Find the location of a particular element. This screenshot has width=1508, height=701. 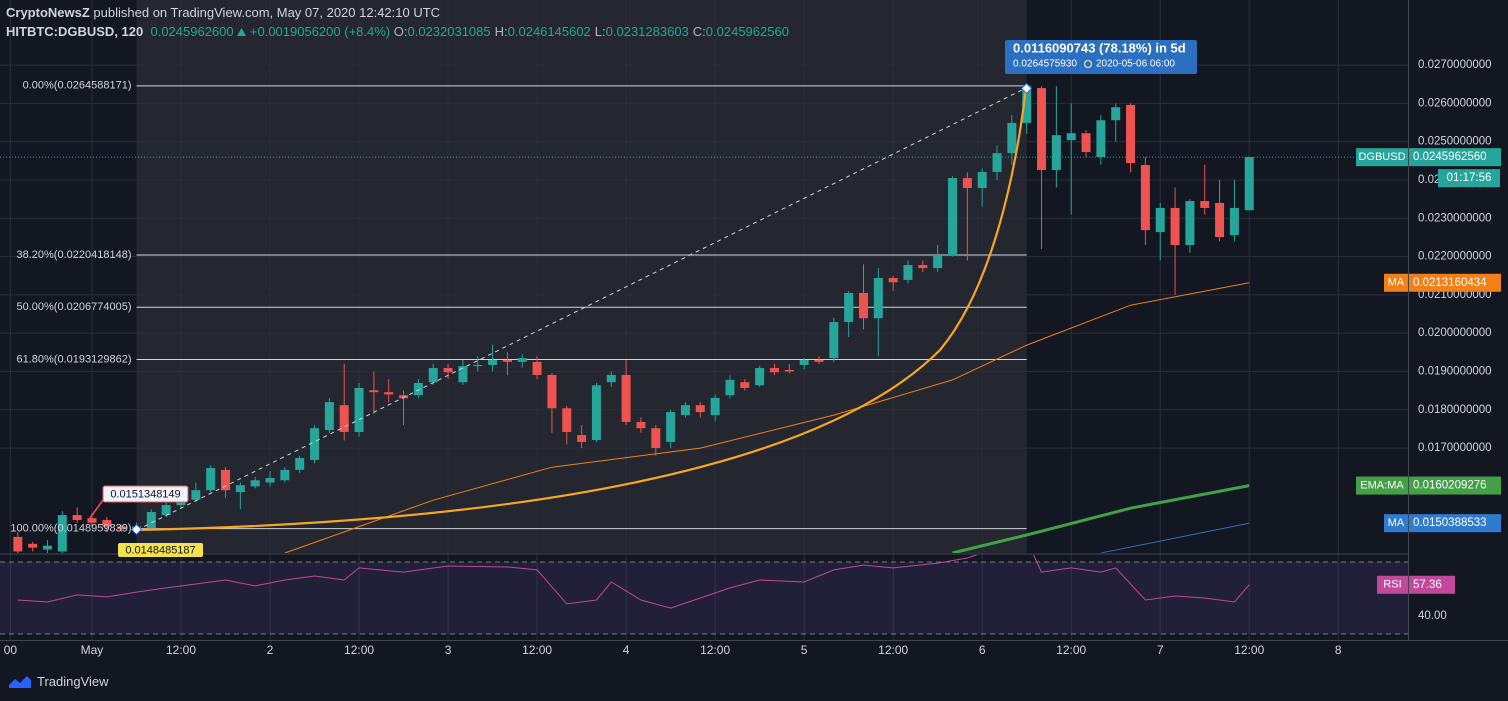

brand: TradingView is located at coordinates (73, 681).